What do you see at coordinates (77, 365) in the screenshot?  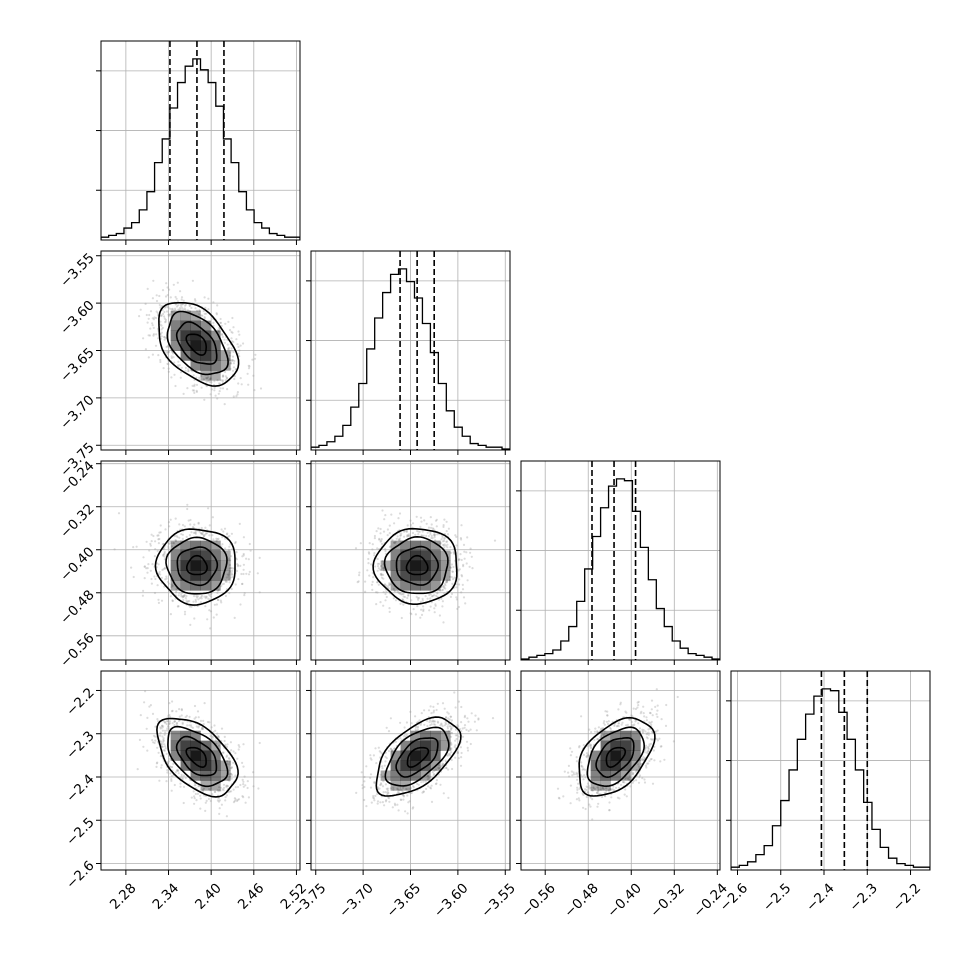 I see `y-tick-label: −3.65` at bounding box center [77, 365].